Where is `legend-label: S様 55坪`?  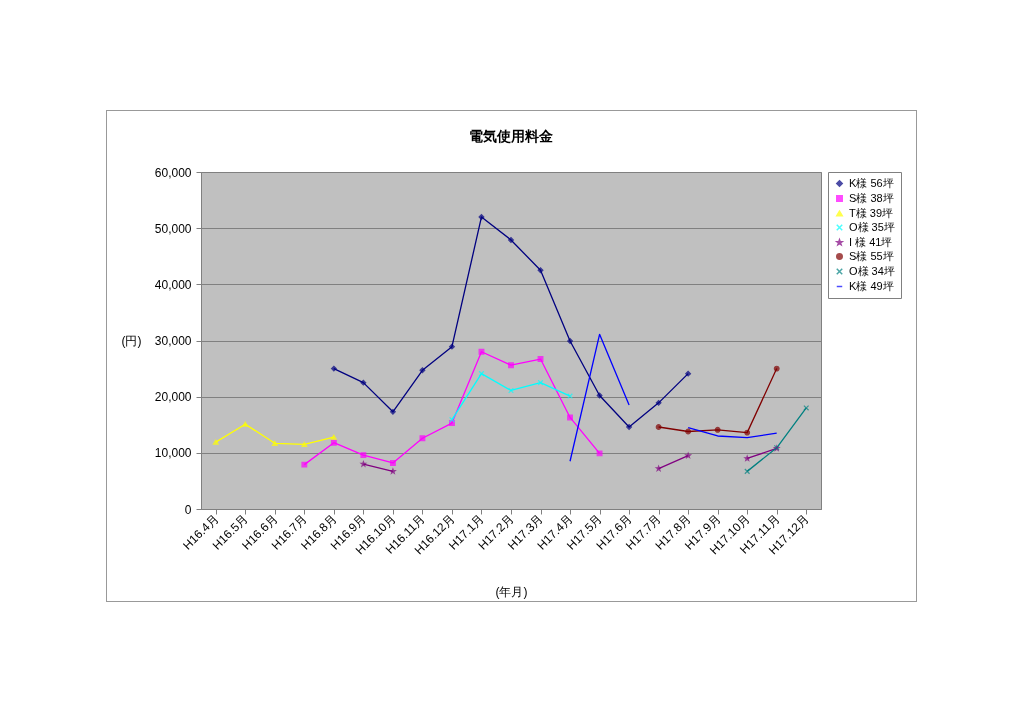 legend-label: S様 55坪 is located at coordinates (871, 255).